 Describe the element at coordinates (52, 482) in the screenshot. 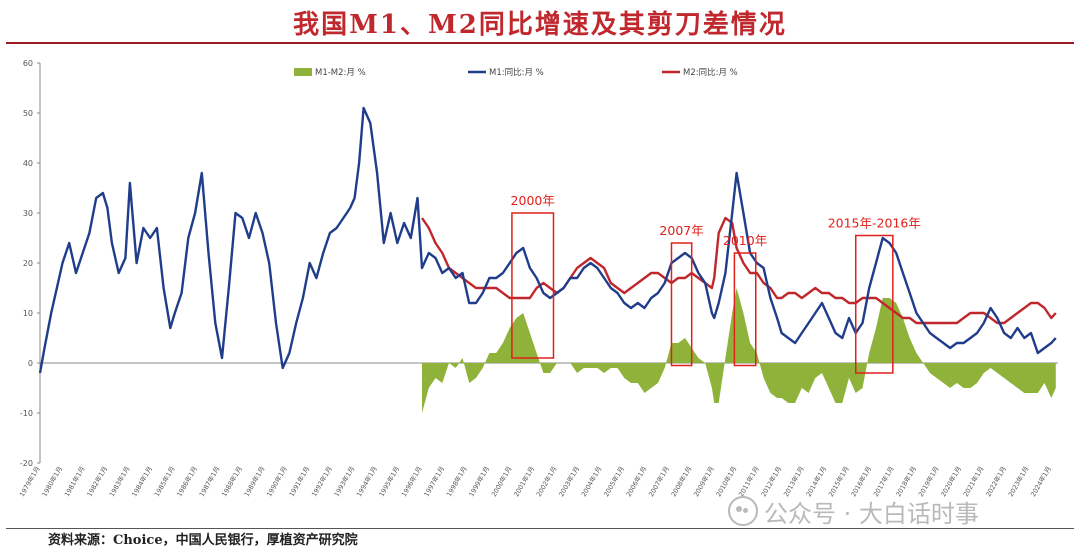

I see `x-tick-label: 1980年1月` at that location.